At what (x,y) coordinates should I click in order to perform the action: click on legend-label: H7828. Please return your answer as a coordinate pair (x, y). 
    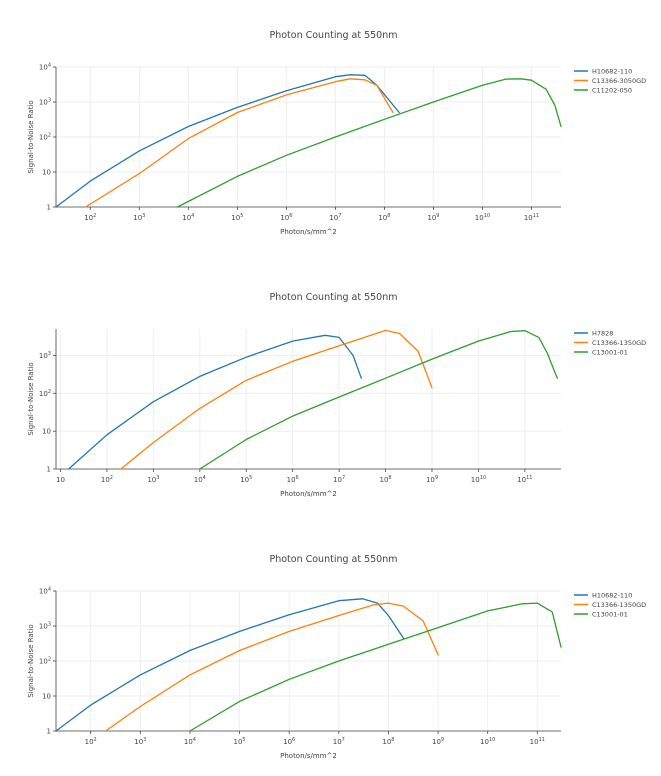
    Looking at the image, I should click on (602, 333).